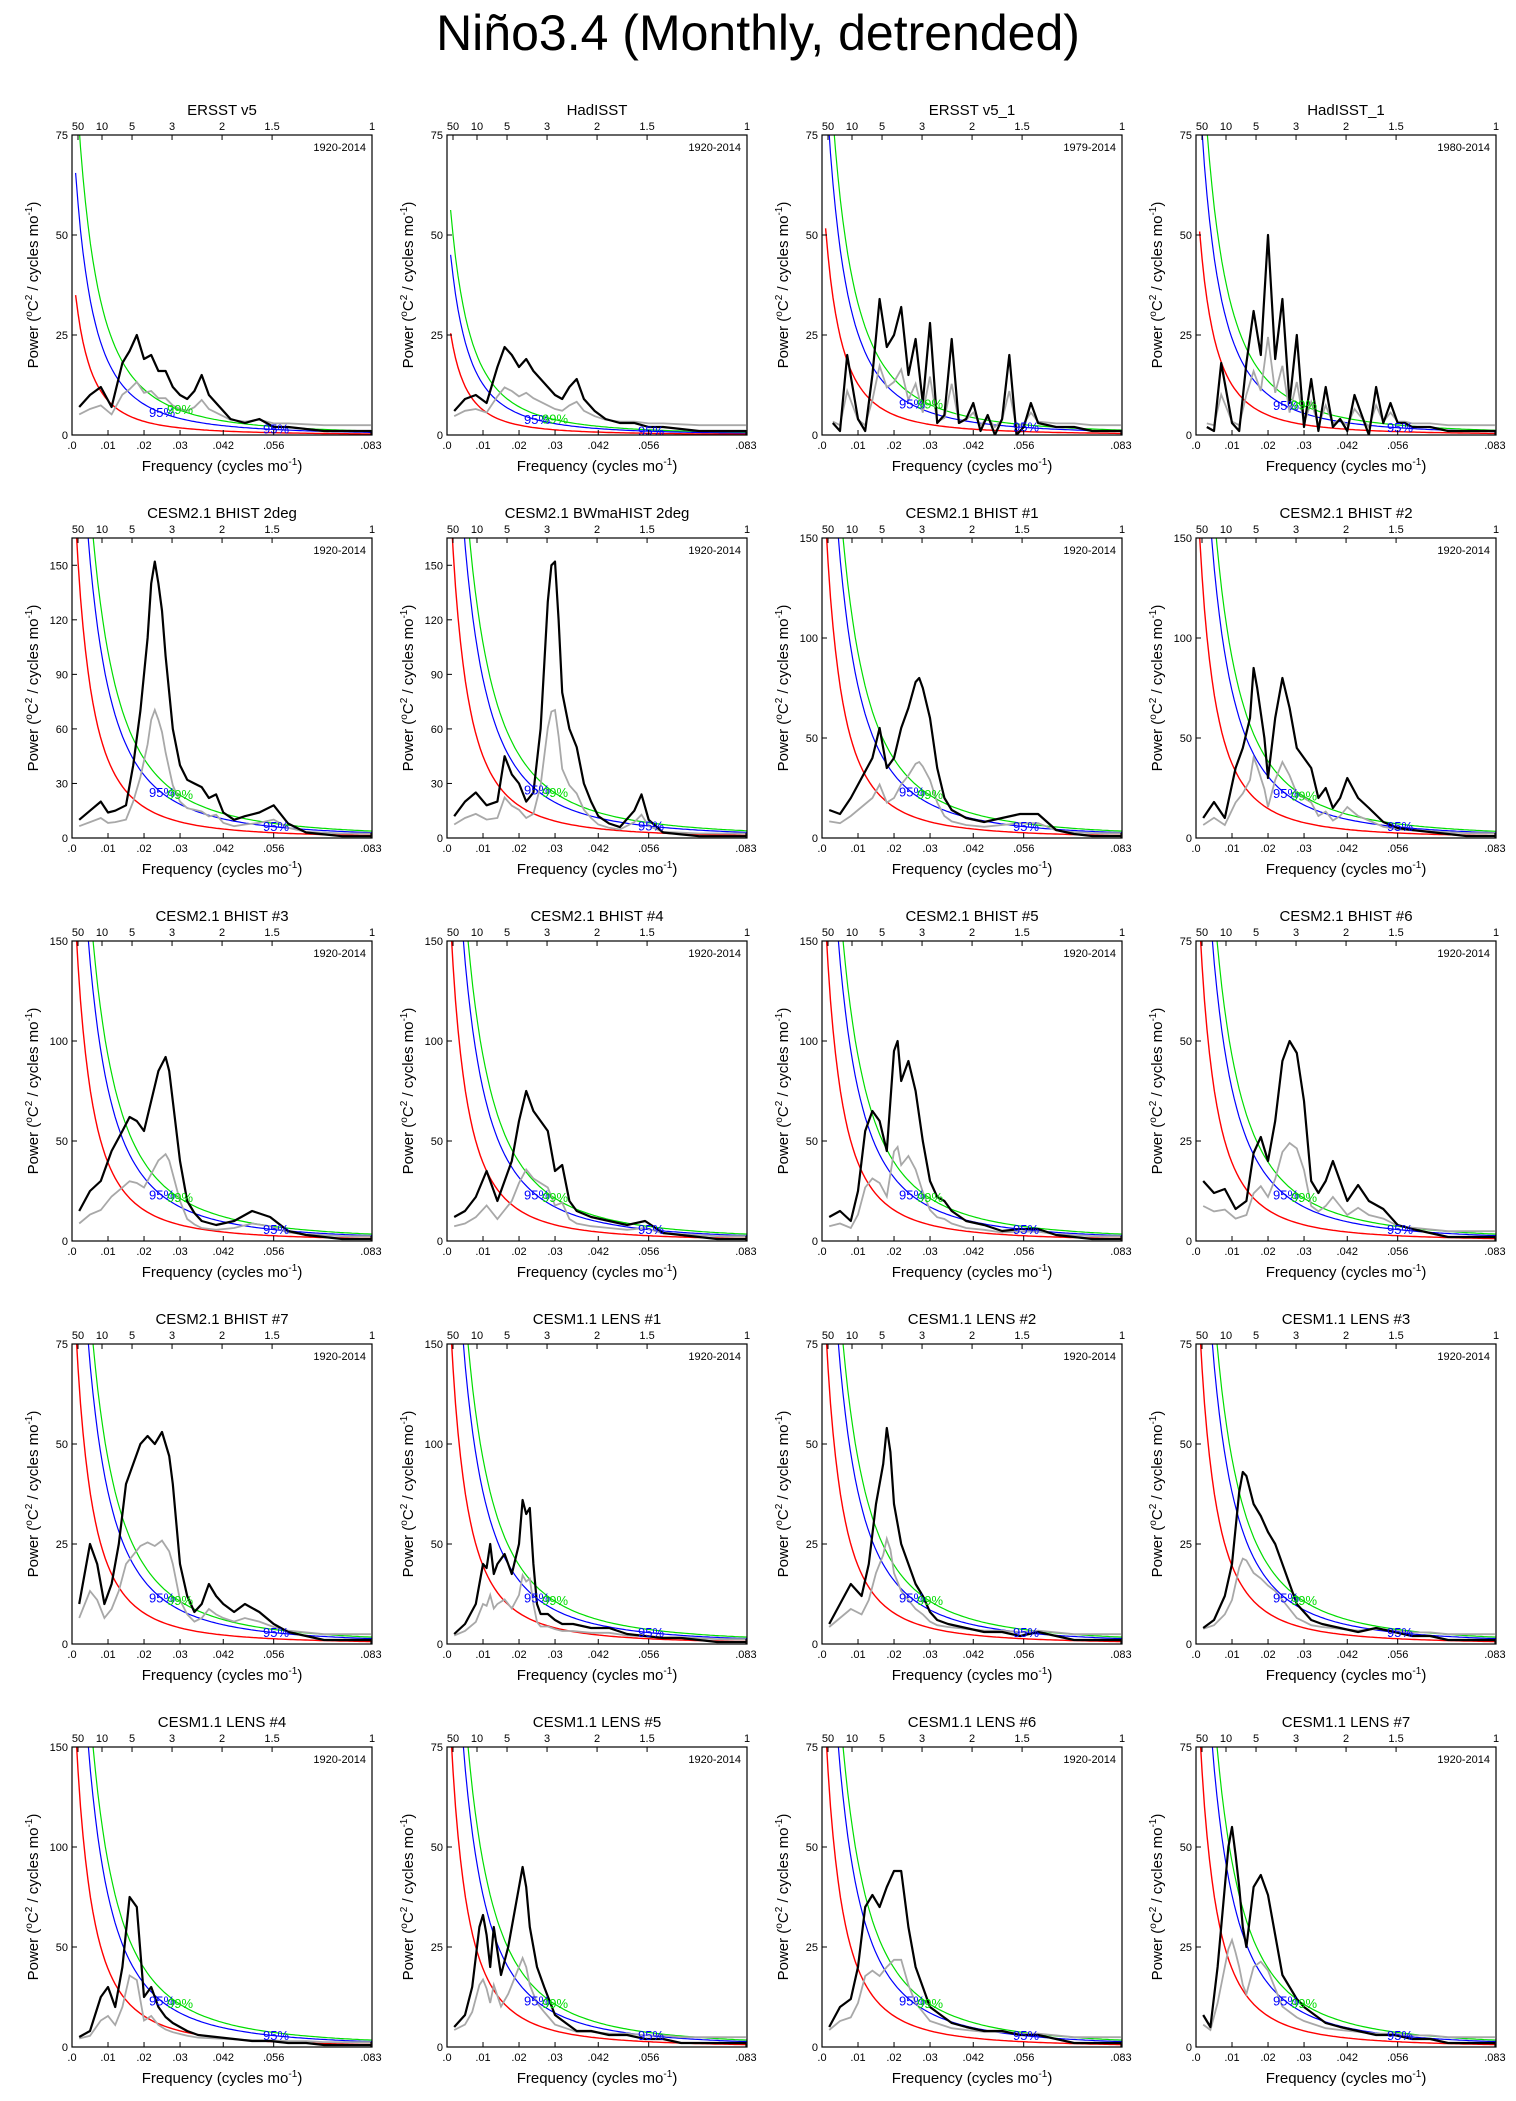 The width and height of the screenshot is (1516, 2101). I want to click on panel-title: ERSST v5, so click(222, 110).